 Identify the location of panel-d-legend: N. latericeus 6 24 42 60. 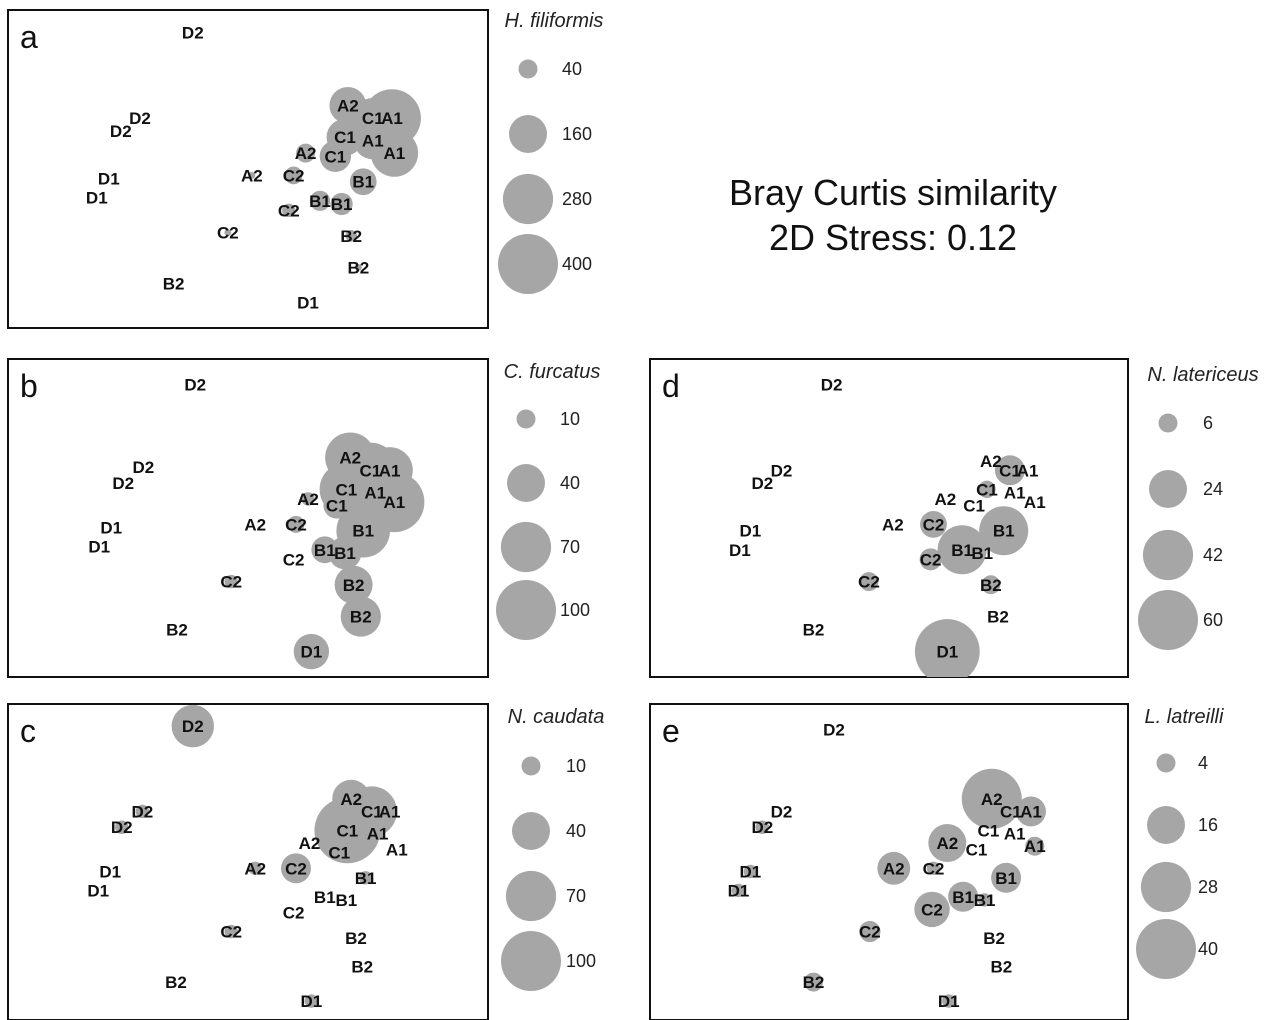
(1198, 507).